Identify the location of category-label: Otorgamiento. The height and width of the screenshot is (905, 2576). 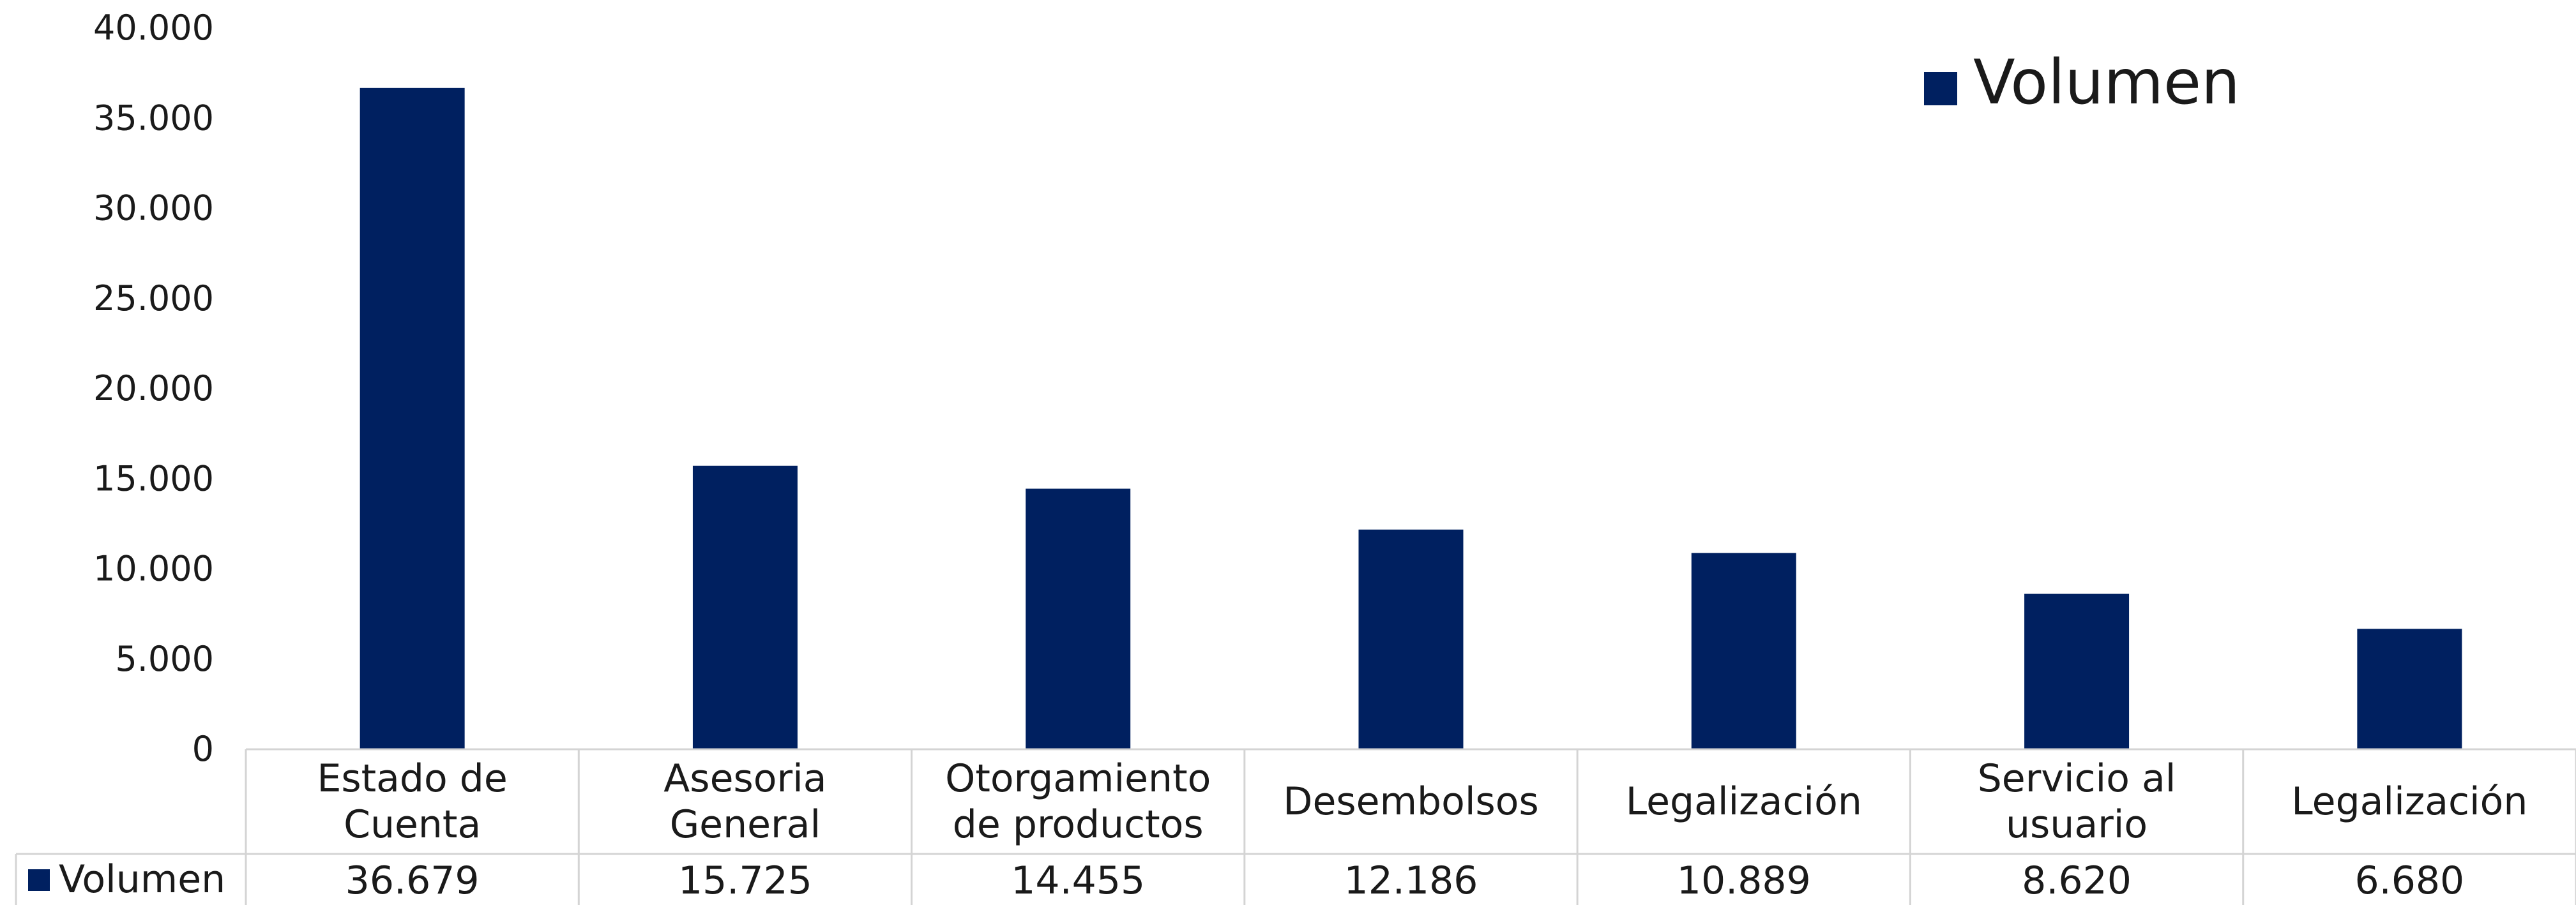
(1078, 778).